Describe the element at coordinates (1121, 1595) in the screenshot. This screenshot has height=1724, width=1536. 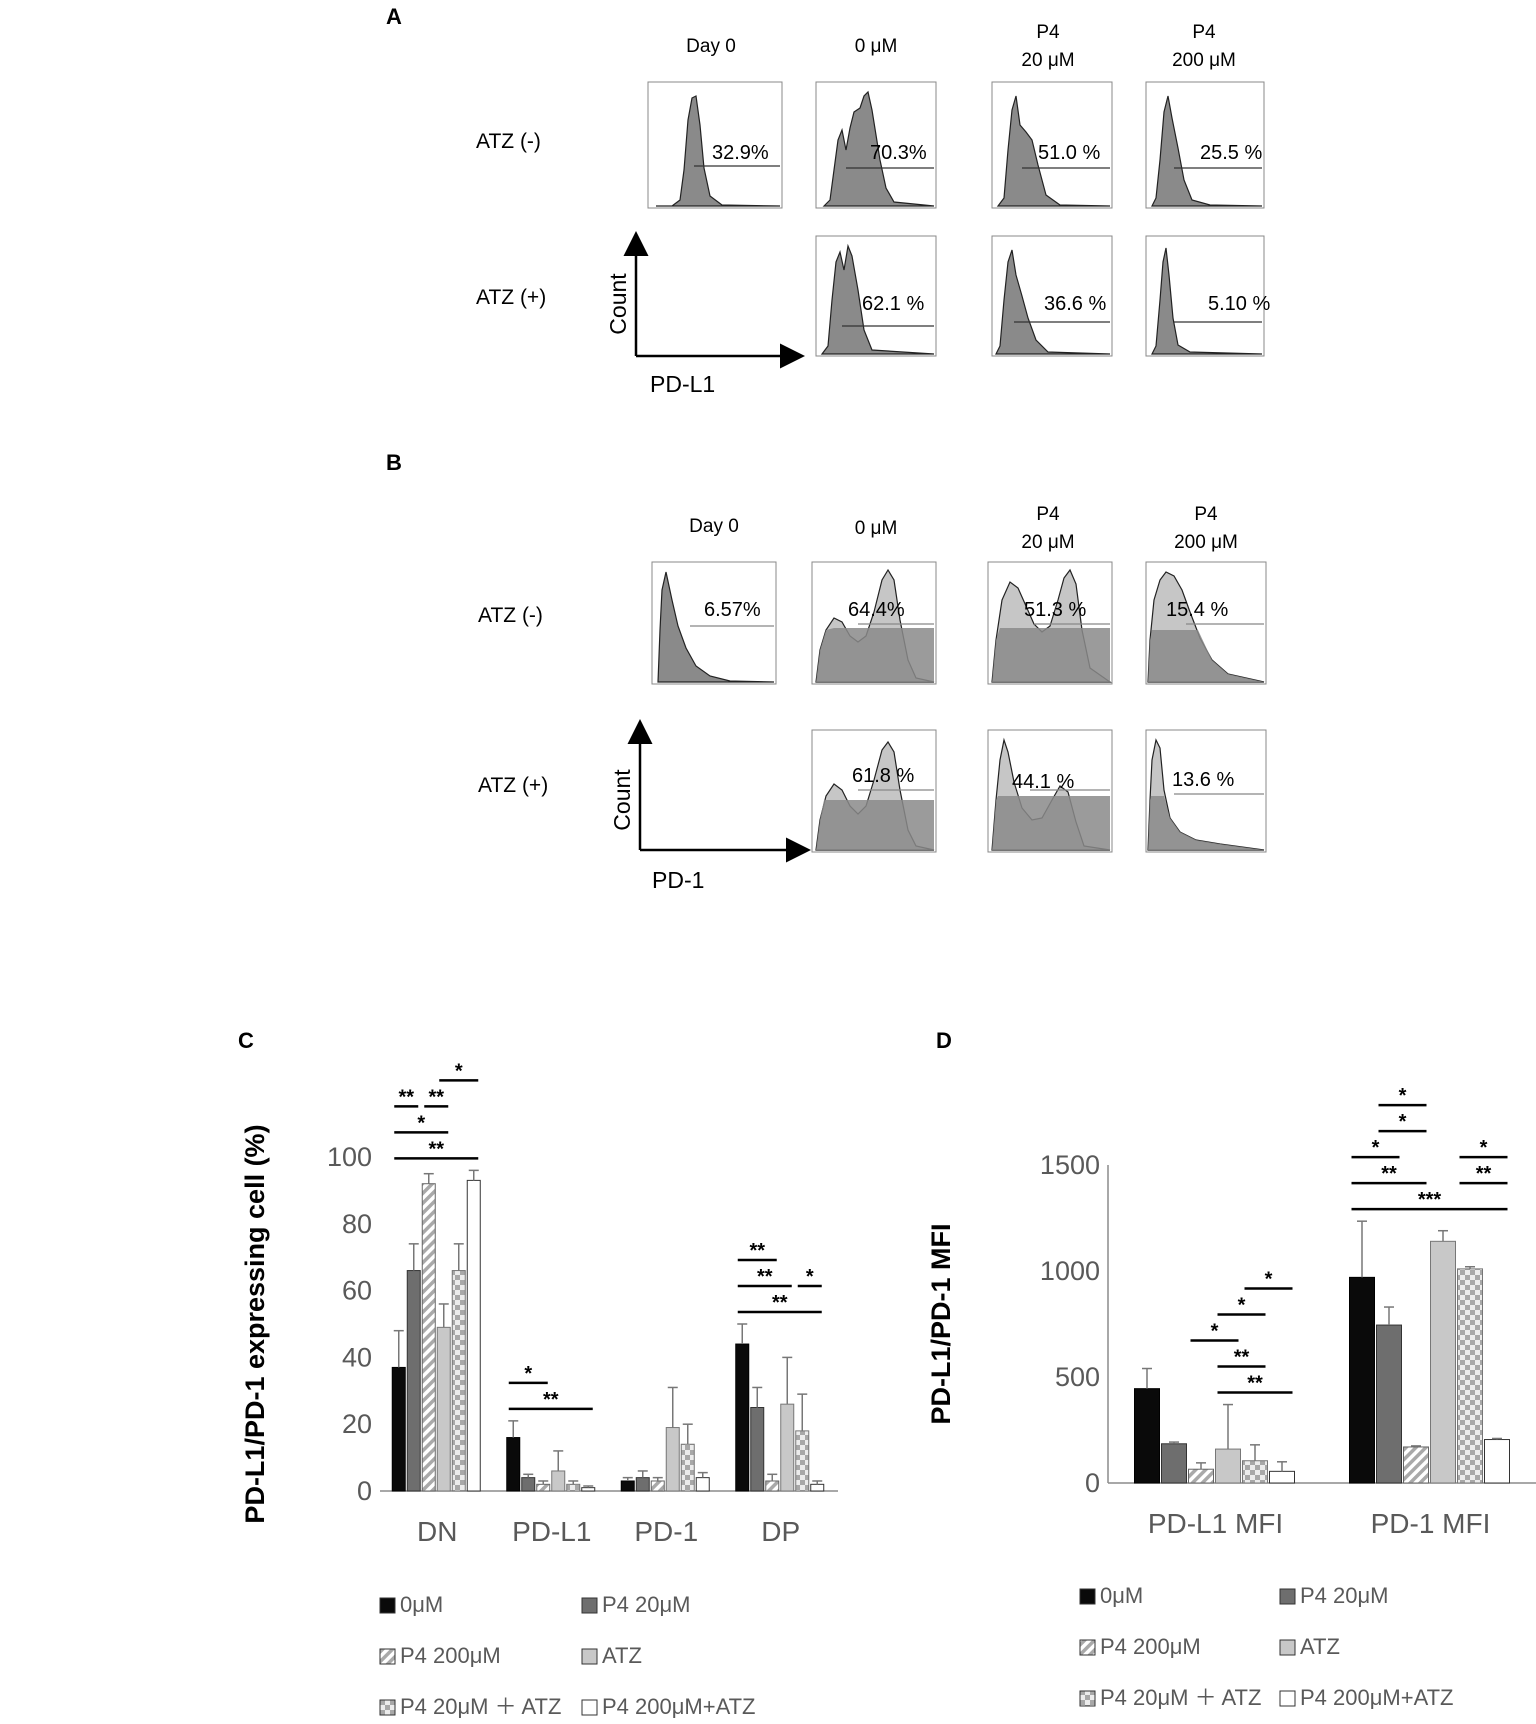
I see `legend-label: 0μM` at that location.